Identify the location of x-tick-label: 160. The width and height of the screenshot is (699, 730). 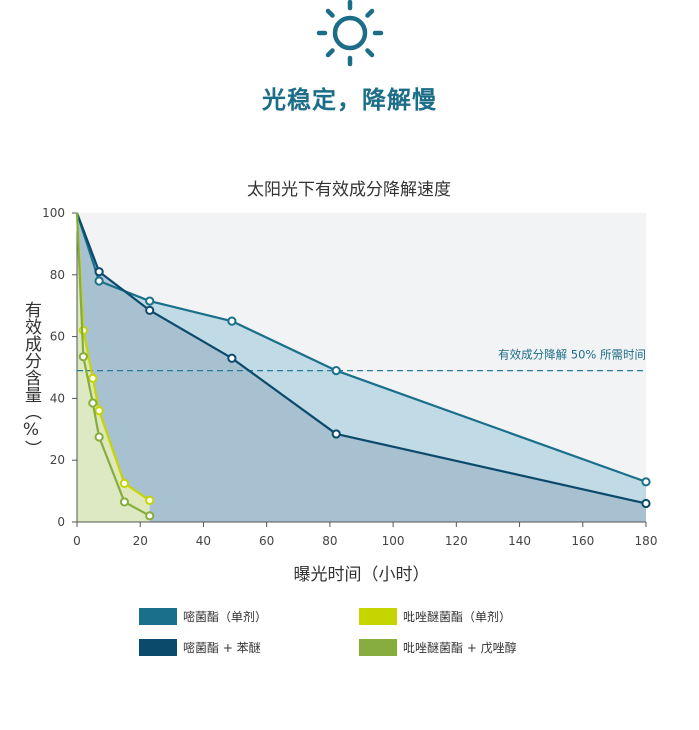
(582, 541).